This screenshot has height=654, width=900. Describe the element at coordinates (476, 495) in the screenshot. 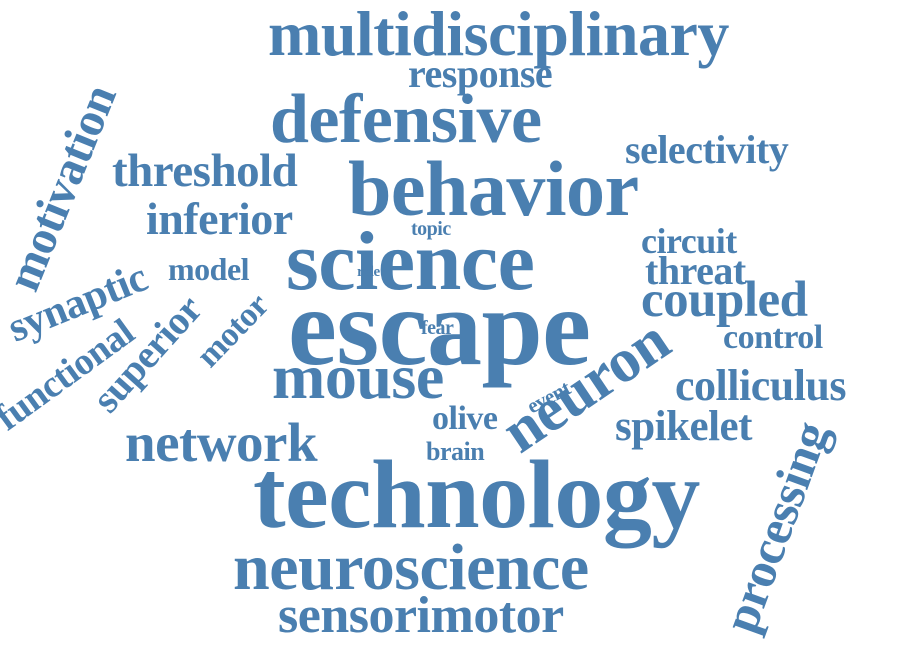

I see `word-technology: technology` at that location.